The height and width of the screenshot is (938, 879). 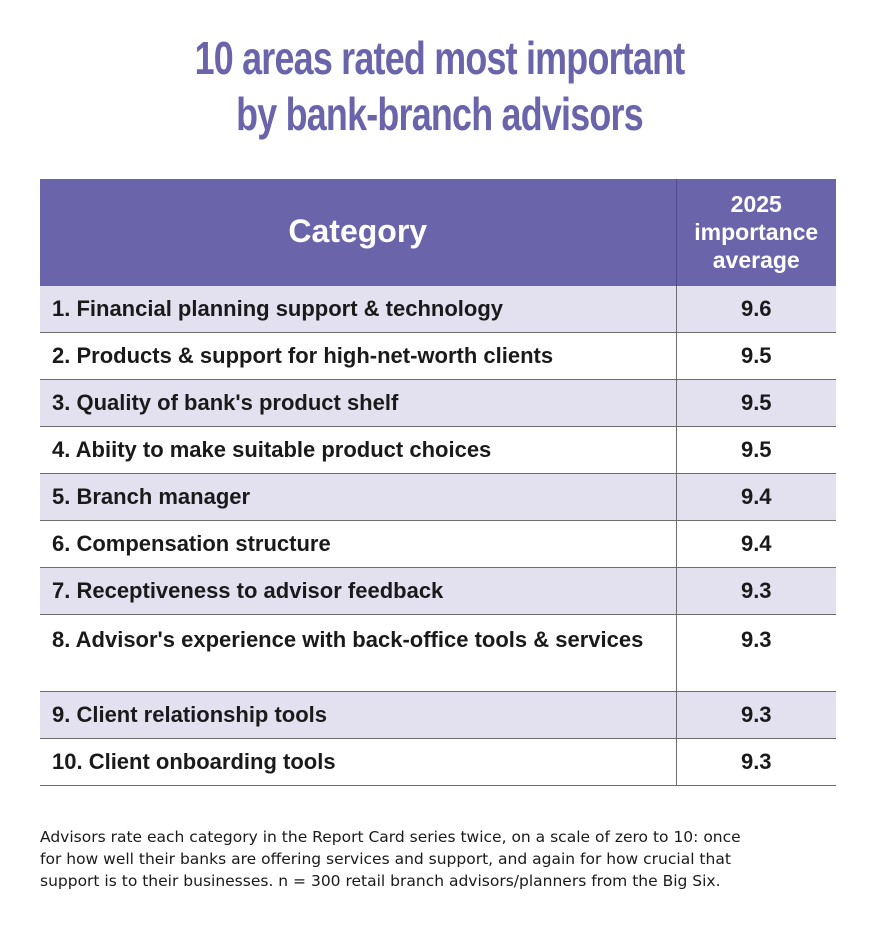 I want to click on table-header-row: Category 2025 importance average, so click(x=438, y=232).